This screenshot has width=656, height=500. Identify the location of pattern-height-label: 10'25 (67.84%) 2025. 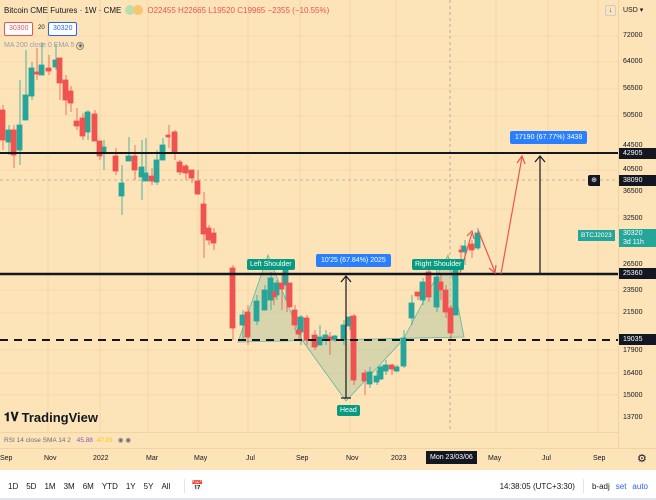
(353, 260).